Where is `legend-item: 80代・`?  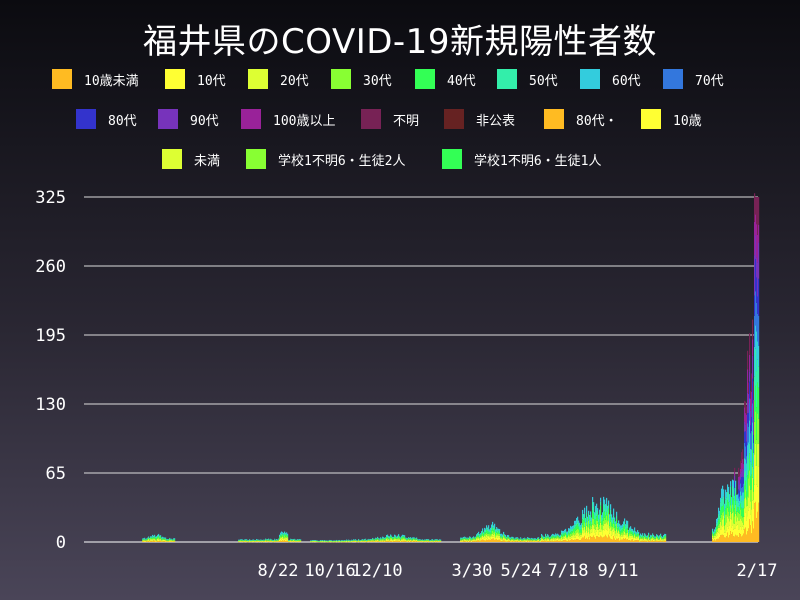 legend-item: 80代・ is located at coordinates (581, 119).